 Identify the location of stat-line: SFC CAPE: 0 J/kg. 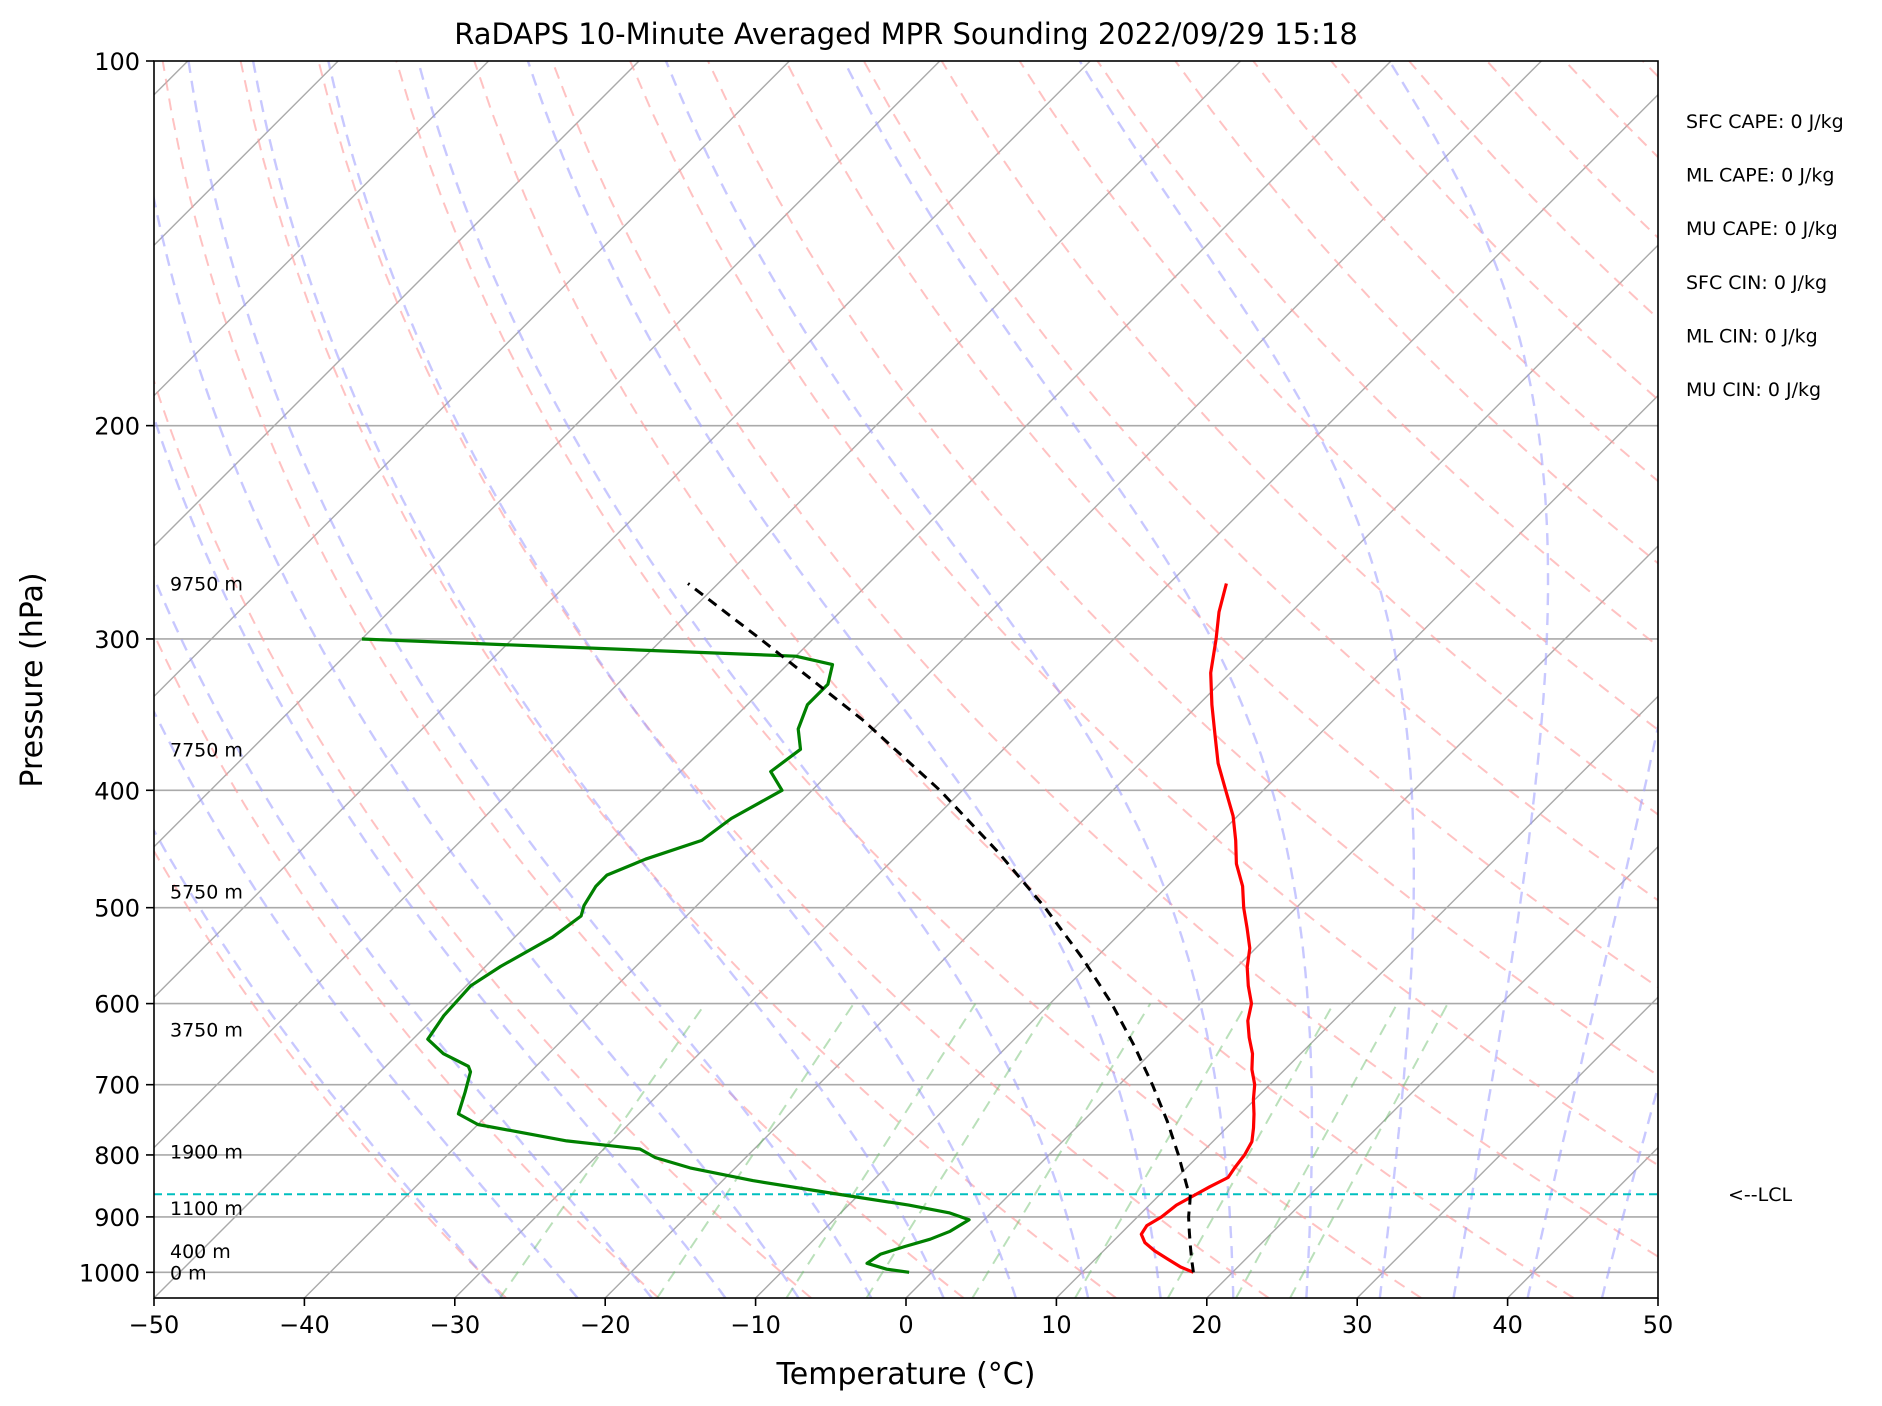
(1765, 122).